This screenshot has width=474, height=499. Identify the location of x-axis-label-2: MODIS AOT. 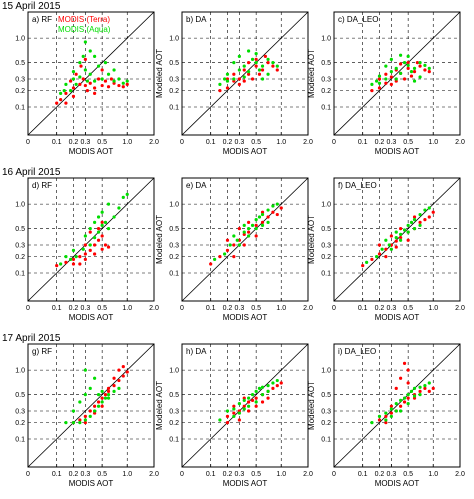
(245, 151).